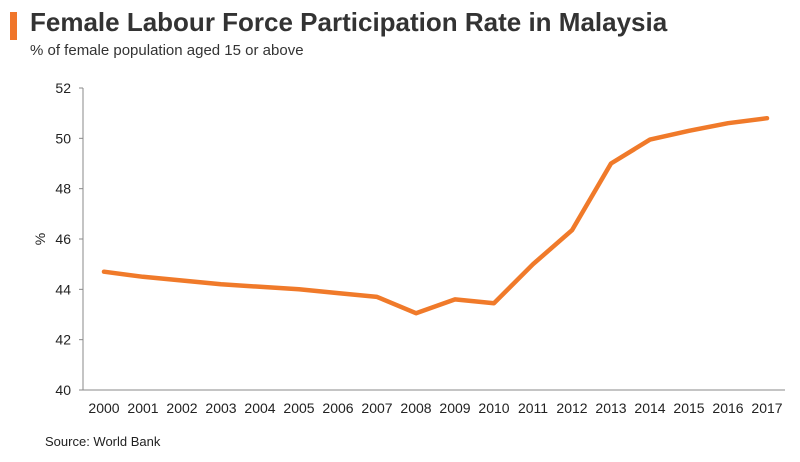 This screenshot has width=800, height=462. What do you see at coordinates (167, 50) in the screenshot?
I see `chart-subtitle: % of female population aged 15 or above` at bounding box center [167, 50].